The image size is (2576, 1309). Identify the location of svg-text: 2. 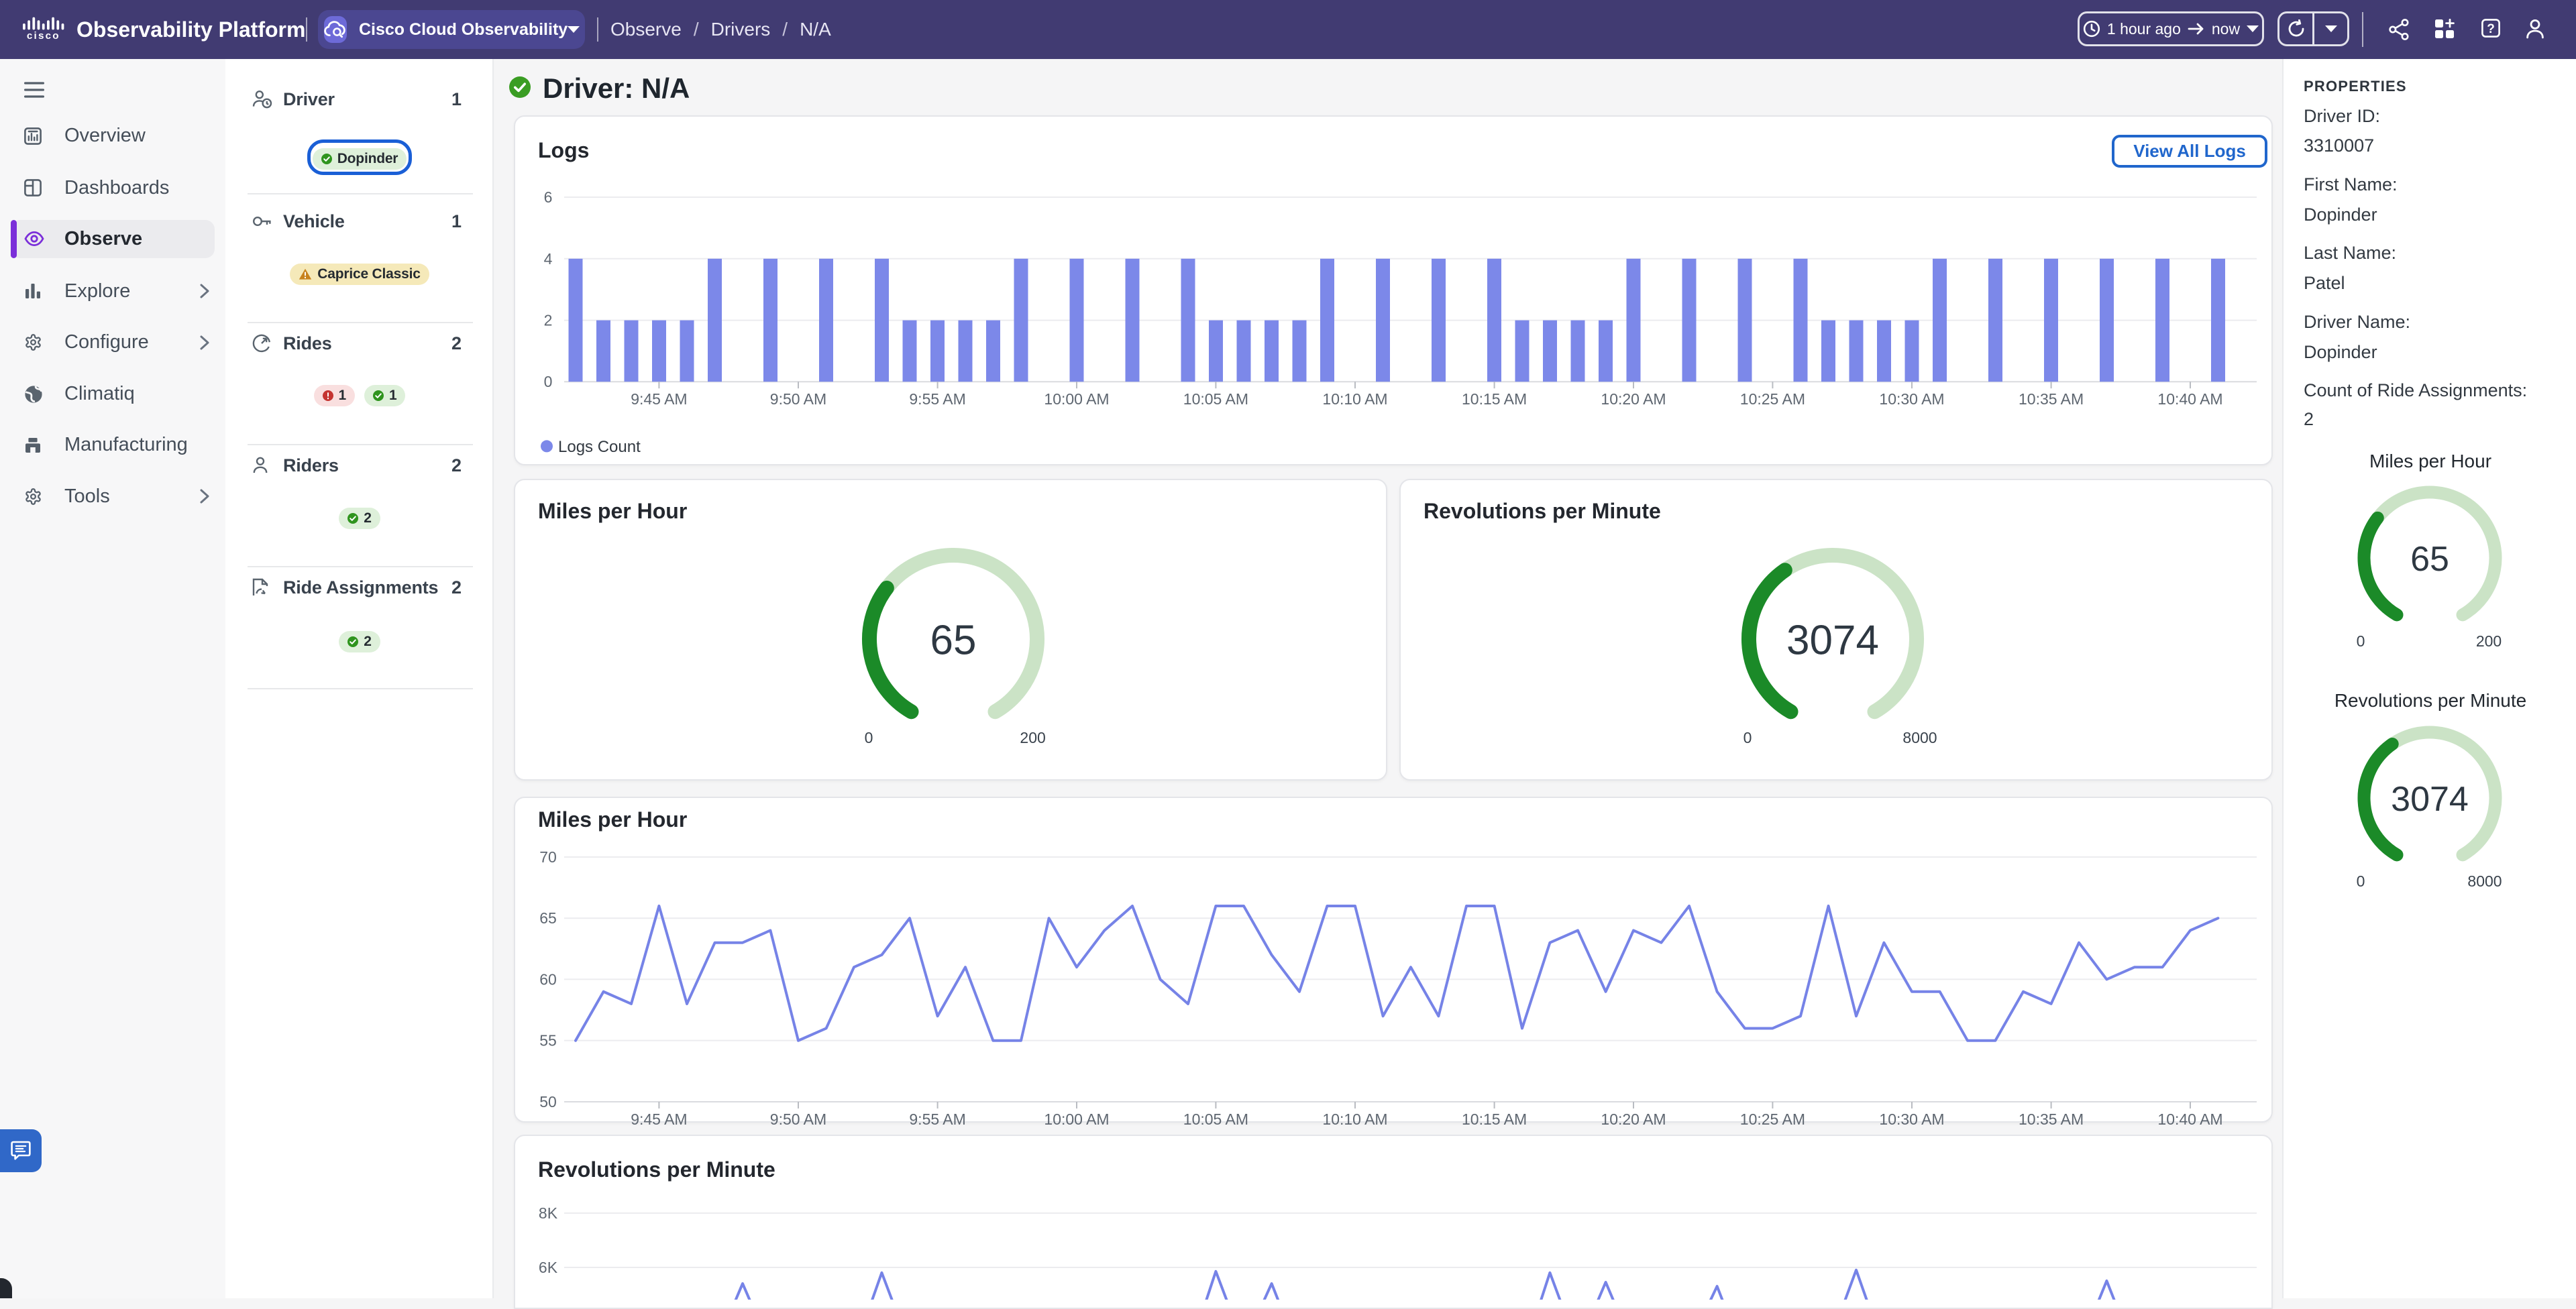
(548, 321).